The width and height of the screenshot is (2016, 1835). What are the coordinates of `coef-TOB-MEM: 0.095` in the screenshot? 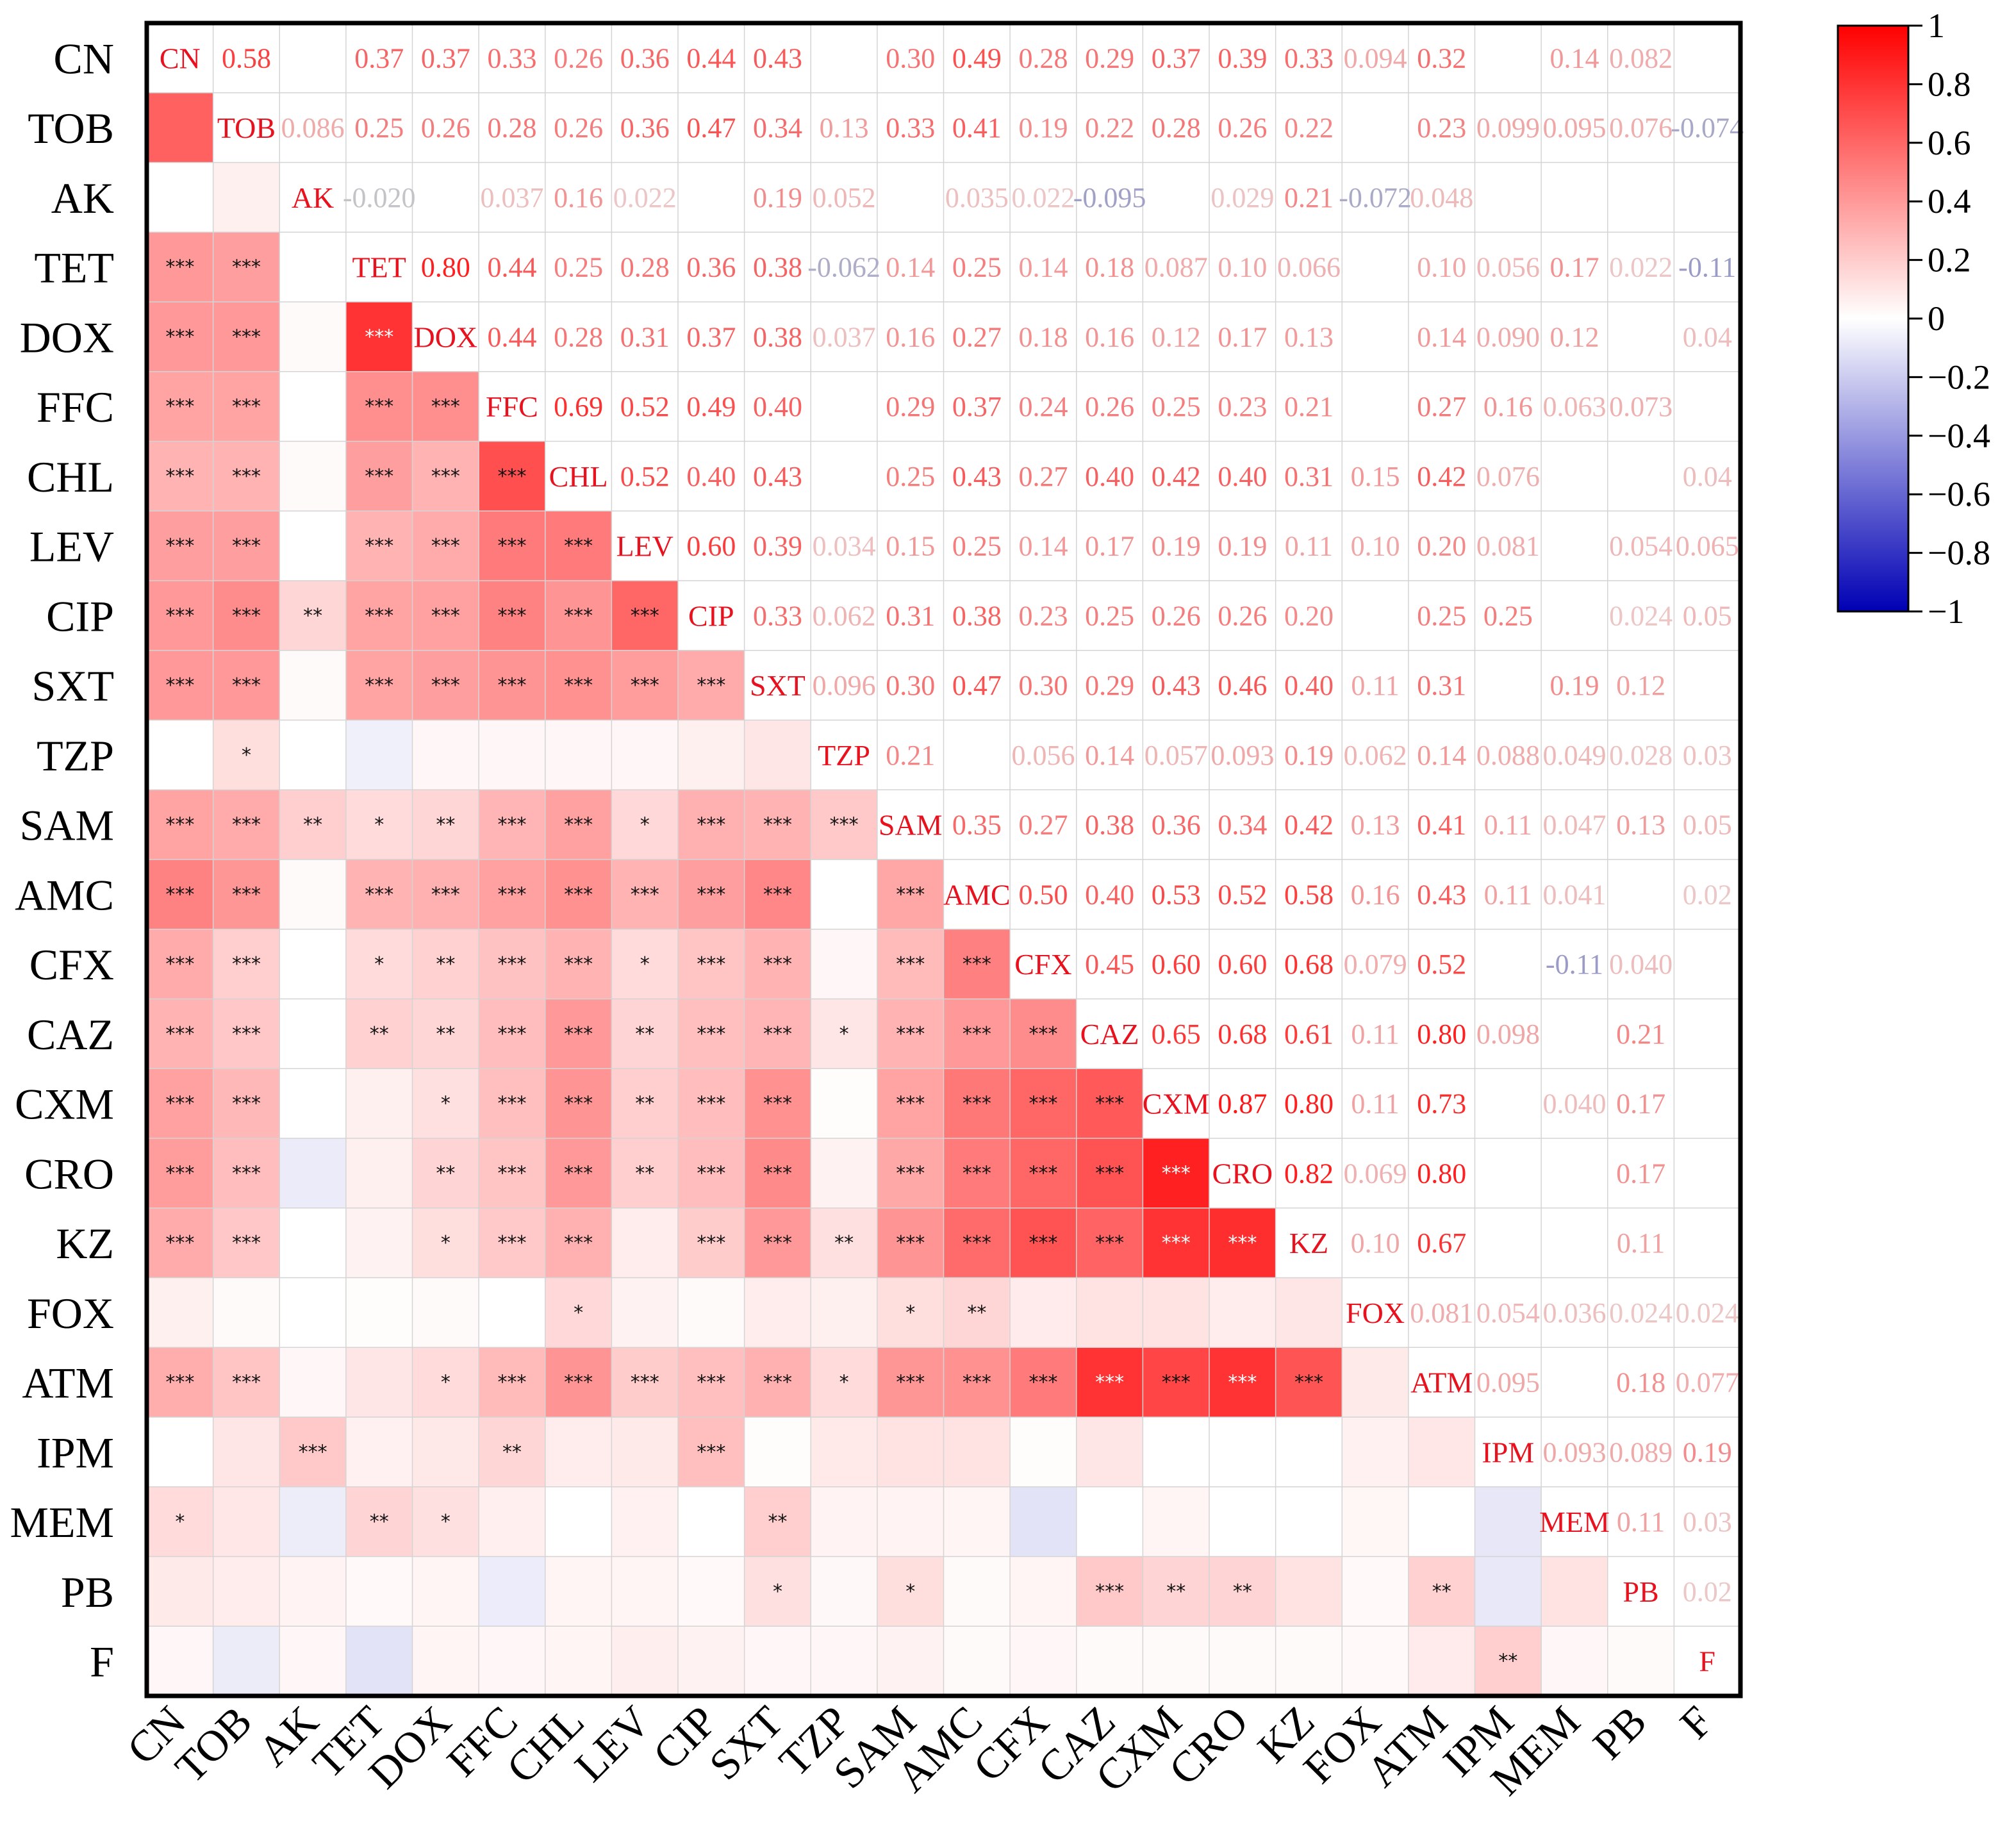 It's located at (1574, 128).